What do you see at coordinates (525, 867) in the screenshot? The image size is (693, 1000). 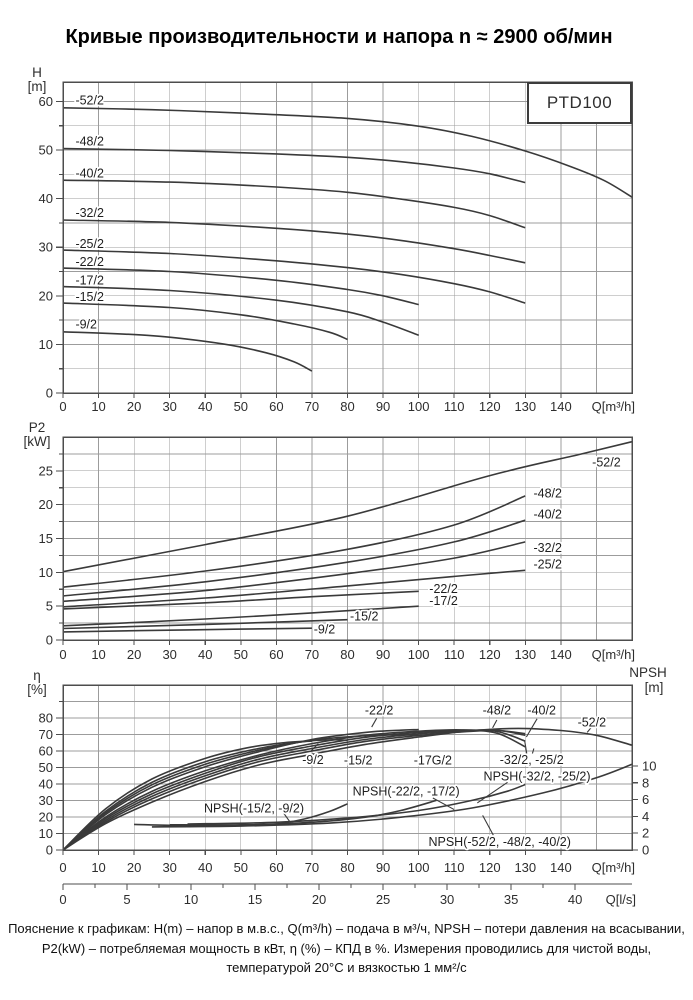 I see `svg-text: 130` at bounding box center [525, 867].